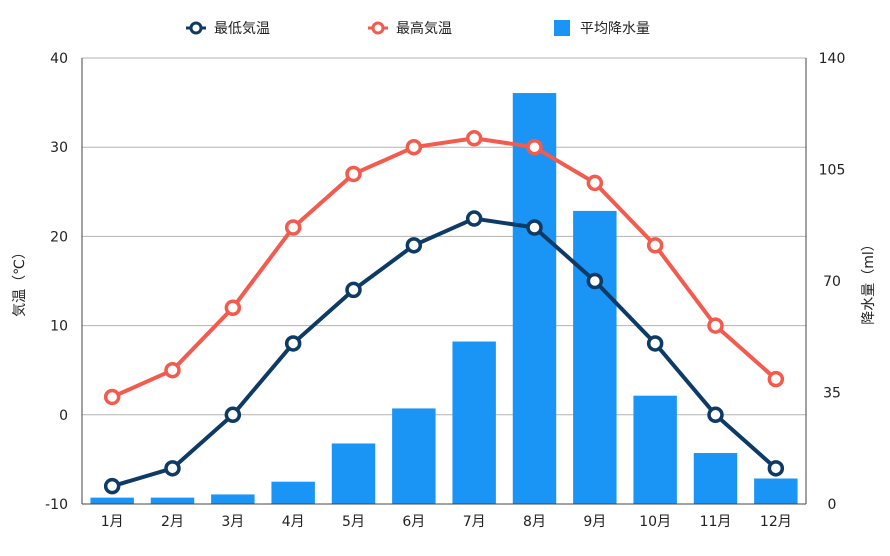 The width and height of the screenshot is (890, 556). What do you see at coordinates (655, 522) in the screenshot?
I see `x-tick-label: 10月` at bounding box center [655, 522].